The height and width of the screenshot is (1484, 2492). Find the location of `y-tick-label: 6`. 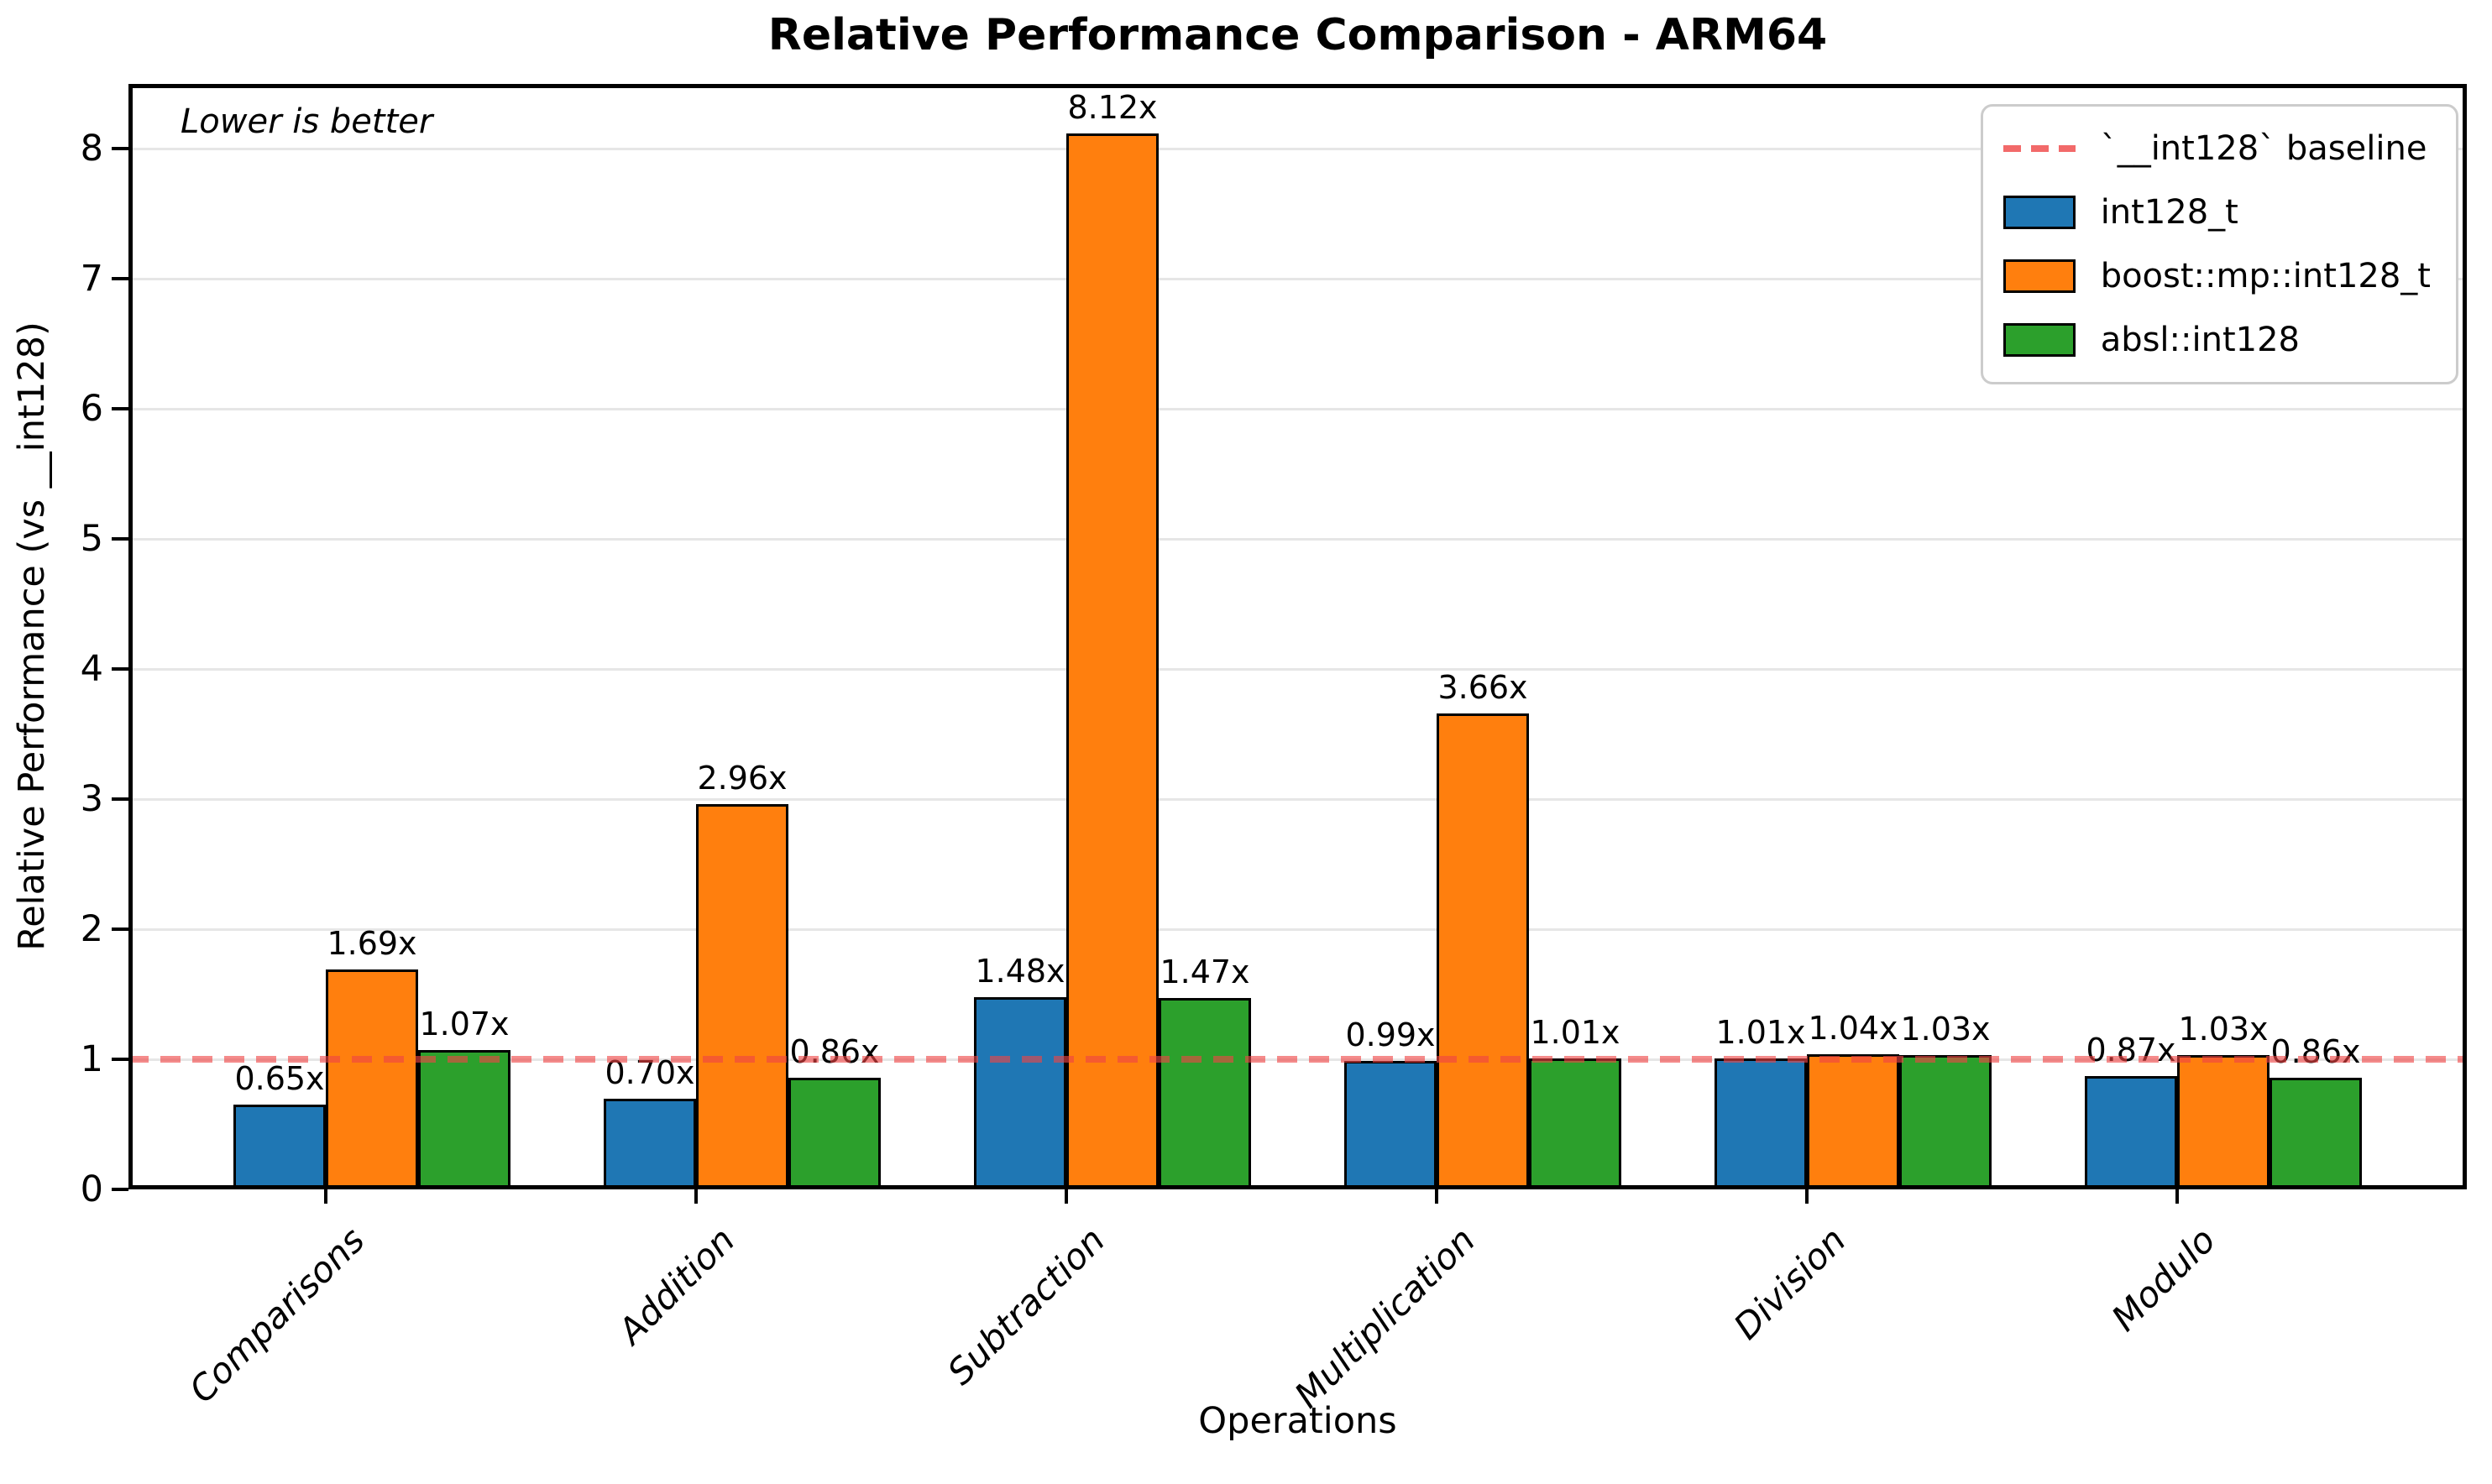

y-tick-label: 6 is located at coordinates (91, 409).